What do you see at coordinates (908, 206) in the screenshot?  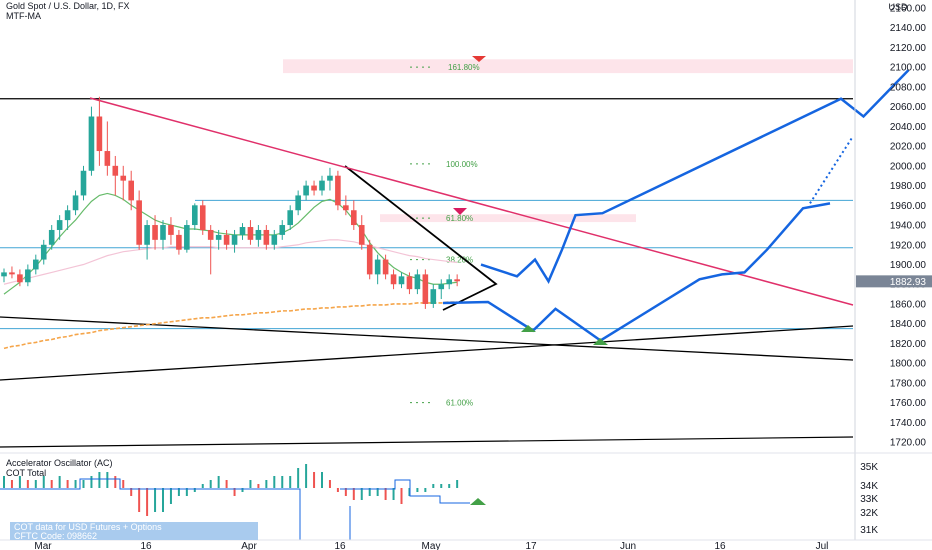 I see `y-tick-label: 1960.00` at bounding box center [908, 206].